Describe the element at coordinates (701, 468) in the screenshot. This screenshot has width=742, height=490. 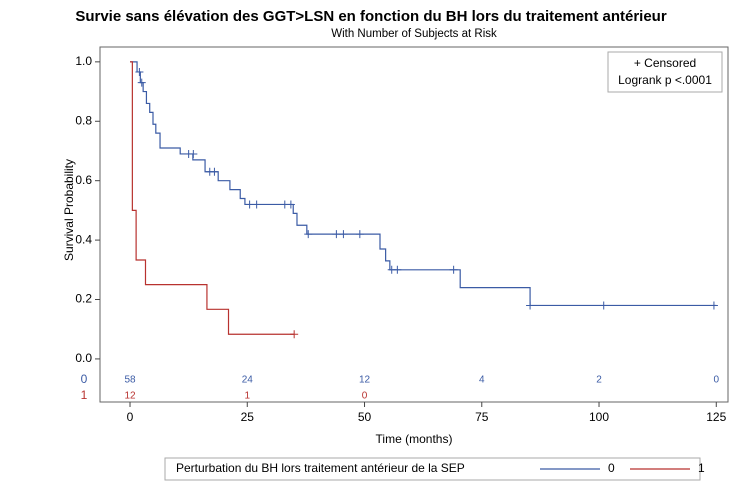
I see `legend-label: 1` at that location.